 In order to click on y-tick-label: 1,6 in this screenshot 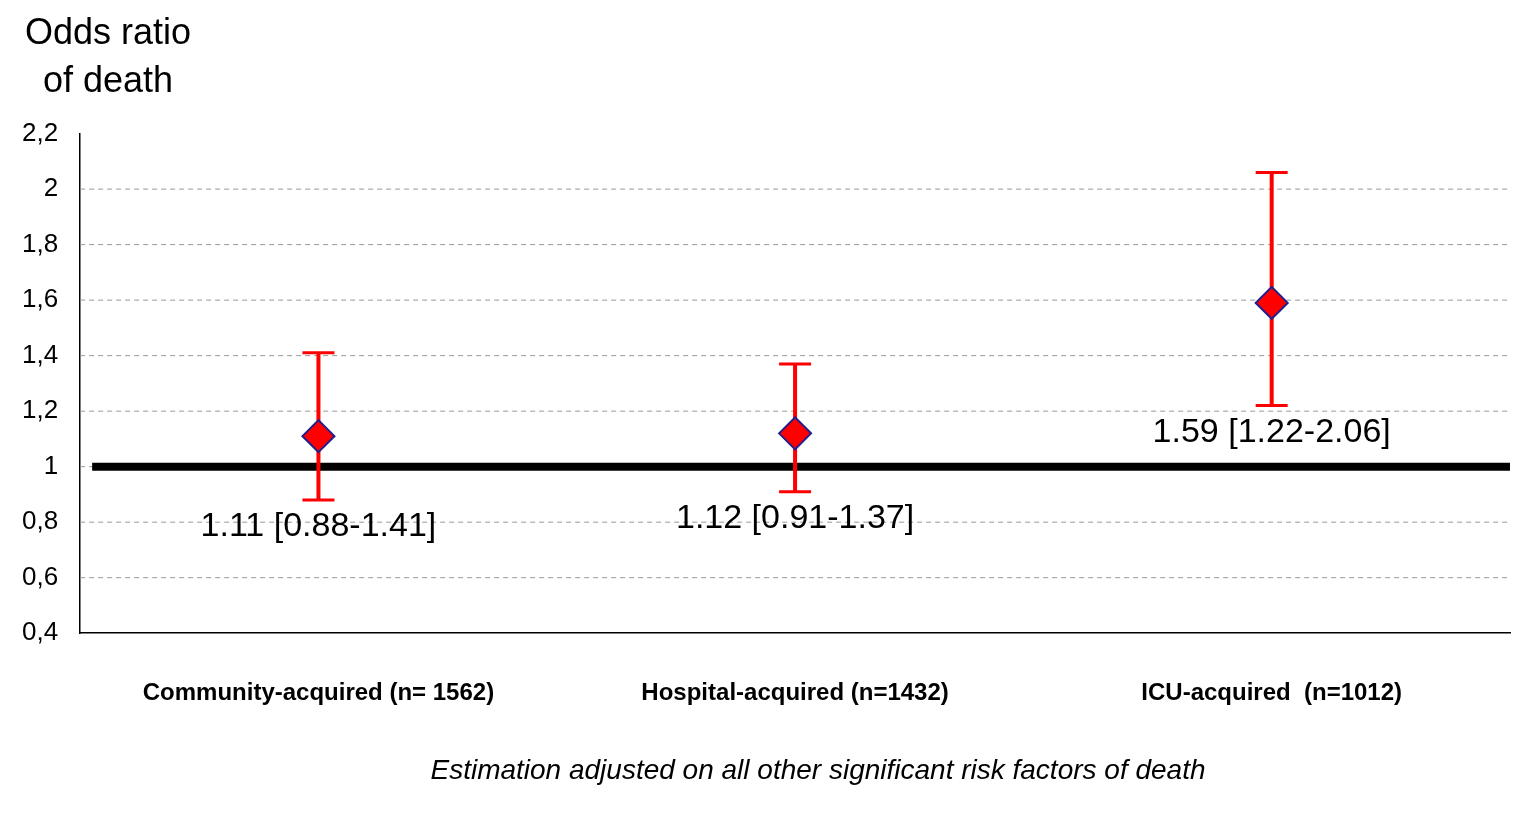, I will do `click(40, 298)`.